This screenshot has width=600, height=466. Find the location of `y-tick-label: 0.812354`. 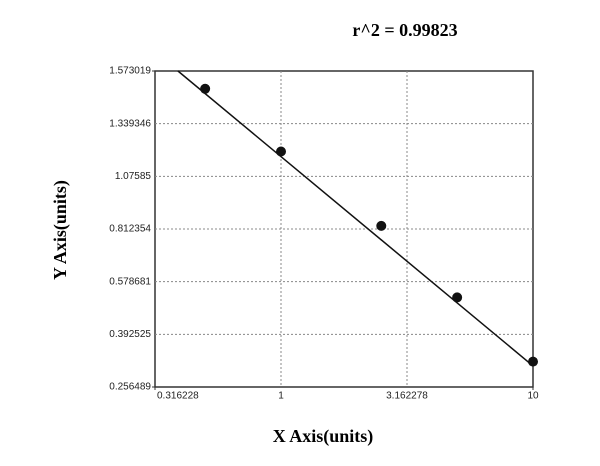

y-tick-label: 0.812354 is located at coordinates (130, 229).